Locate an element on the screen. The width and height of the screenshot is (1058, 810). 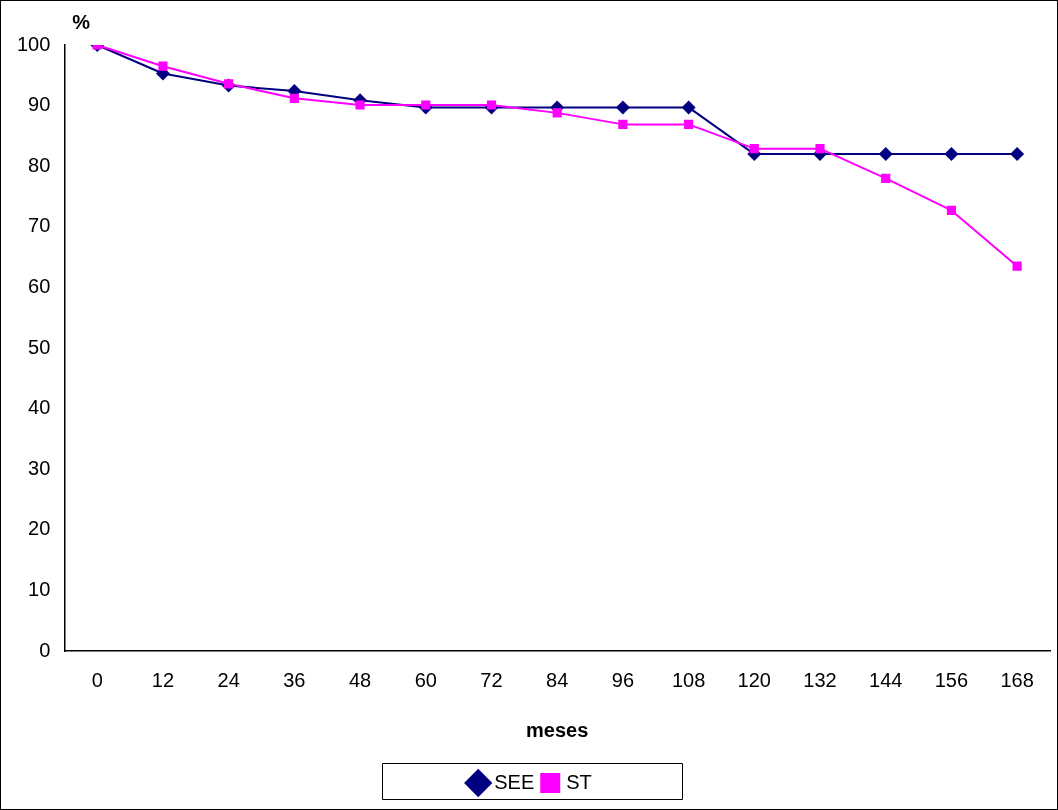
x-tick-label: 84 is located at coordinates (557, 679).